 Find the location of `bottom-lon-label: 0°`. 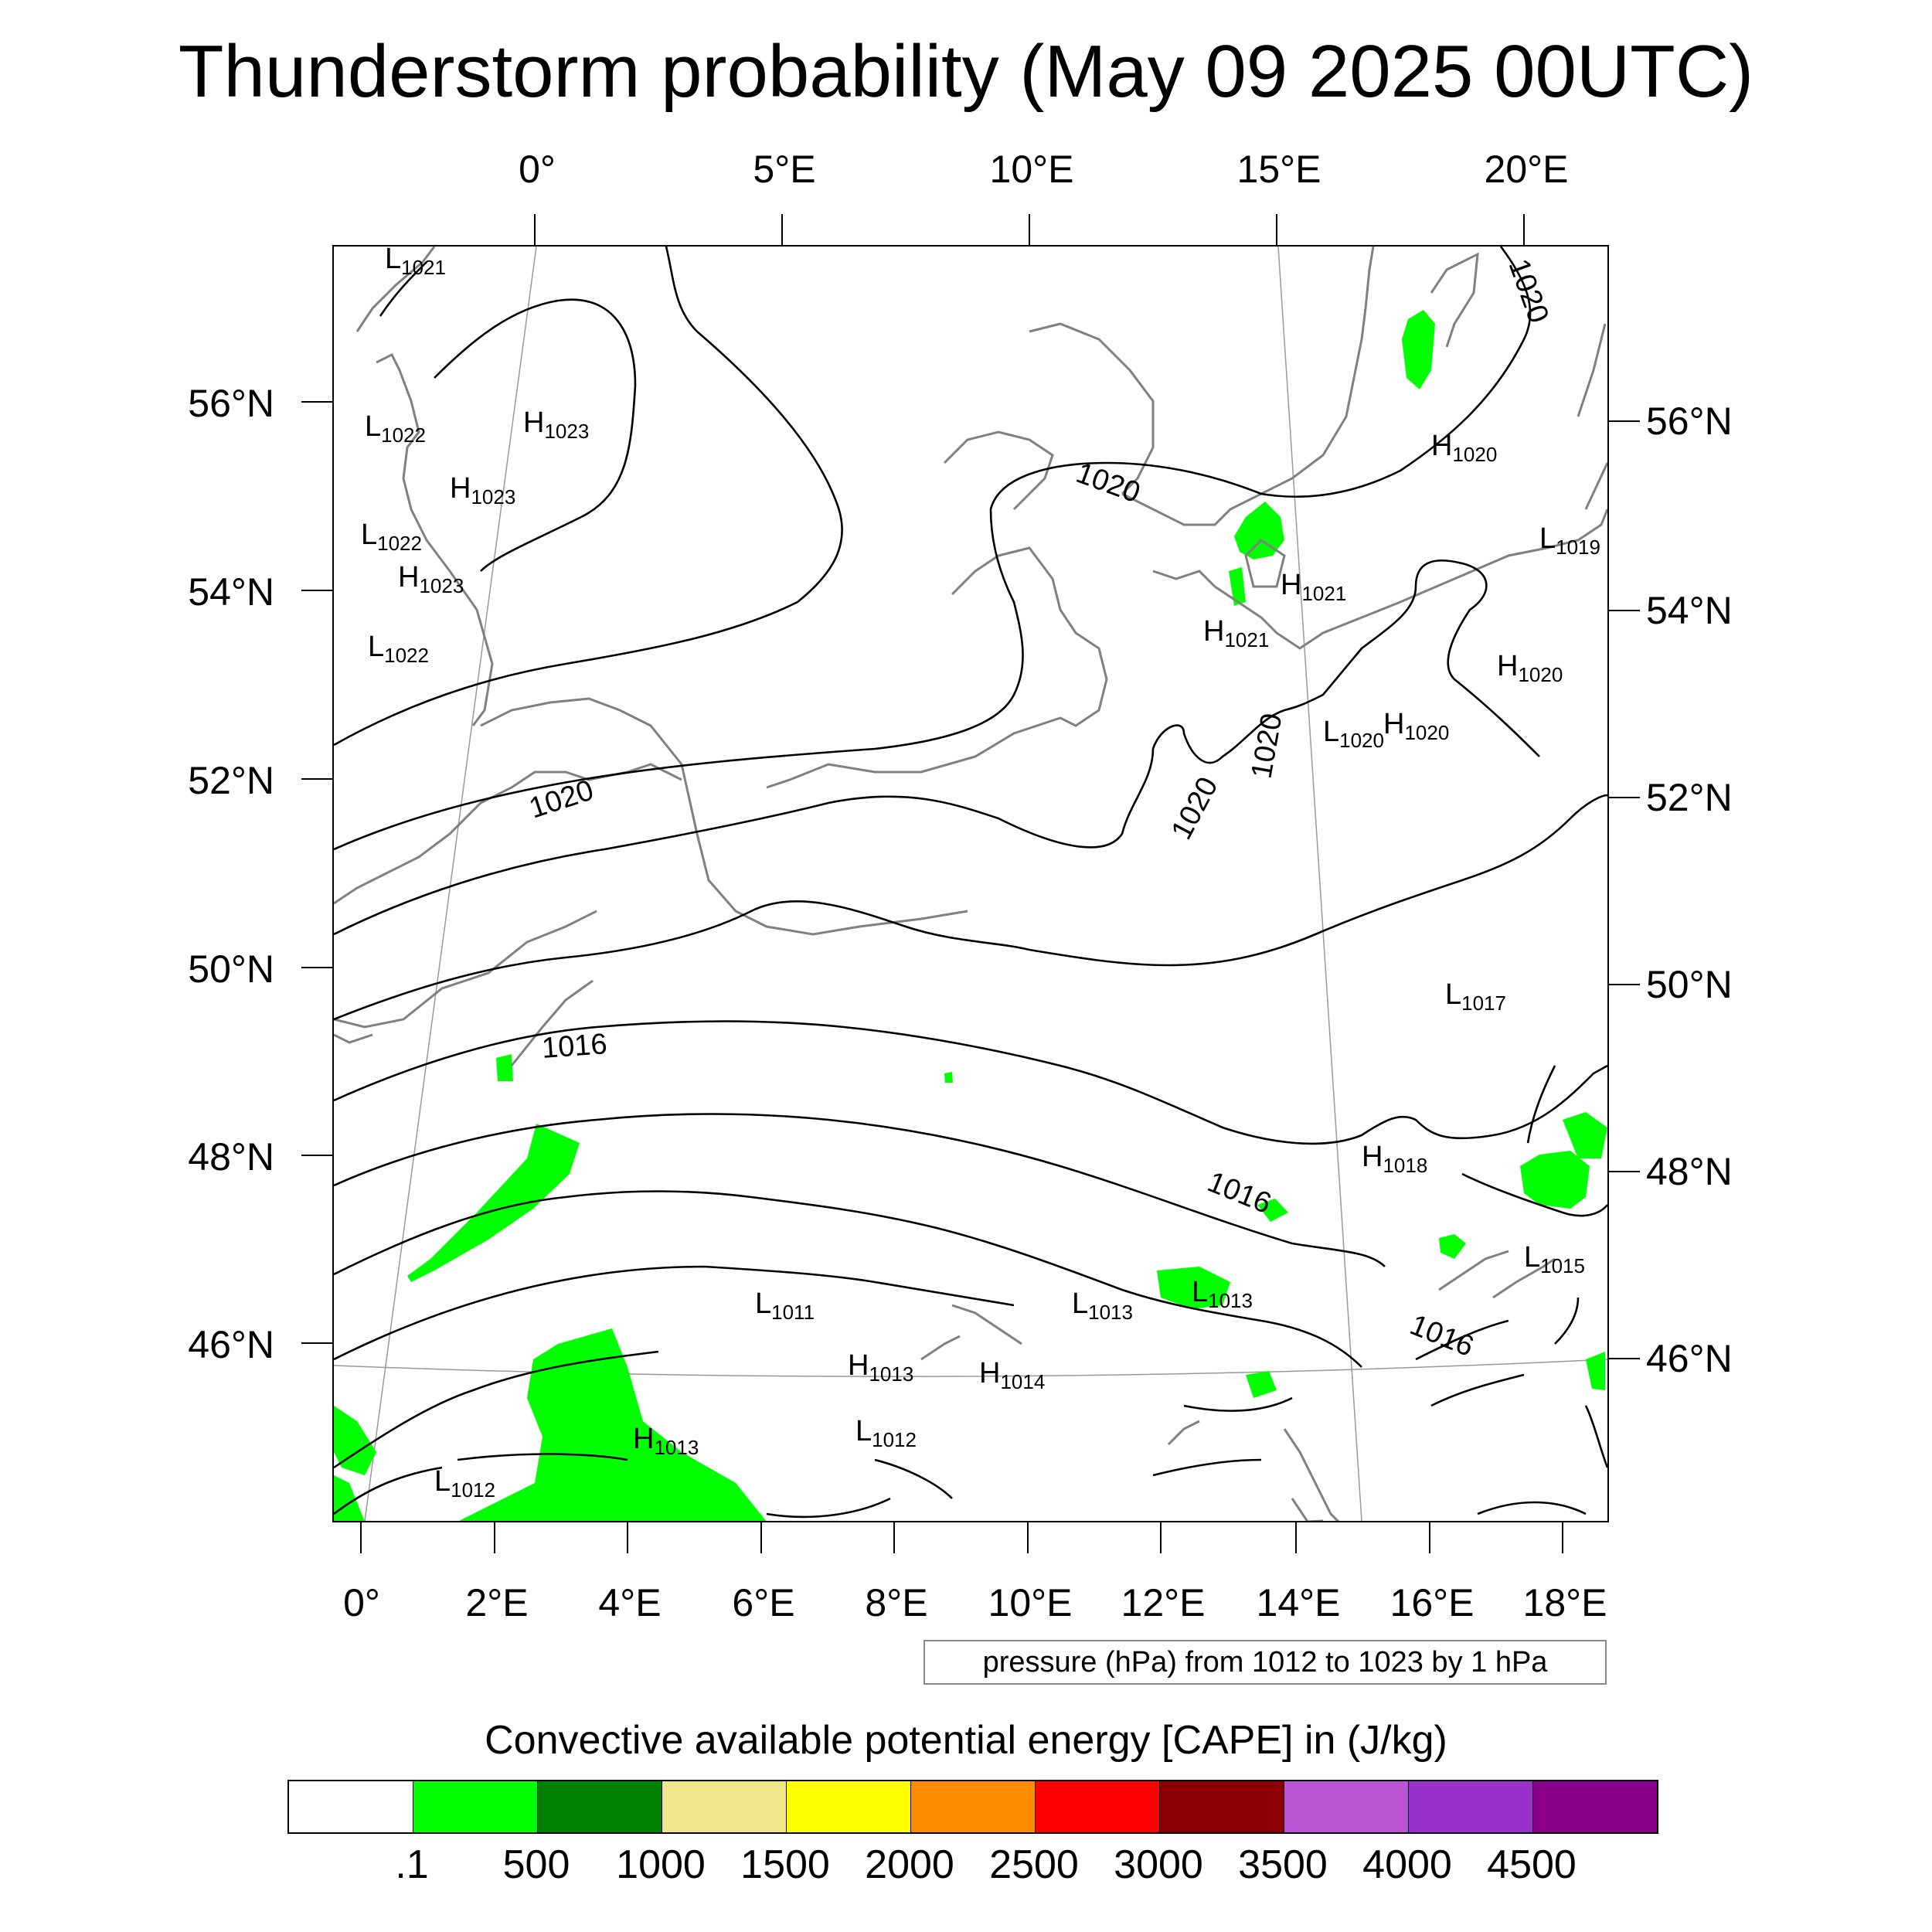

bottom-lon-label: 0° is located at coordinates (362, 1602).